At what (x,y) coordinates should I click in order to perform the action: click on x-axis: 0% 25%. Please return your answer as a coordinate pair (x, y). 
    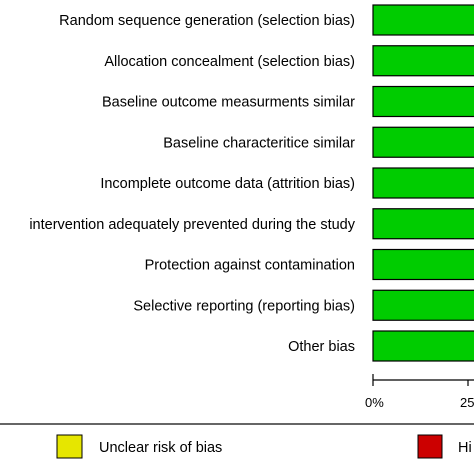
    Looking at the image, I should click on (419, 392).